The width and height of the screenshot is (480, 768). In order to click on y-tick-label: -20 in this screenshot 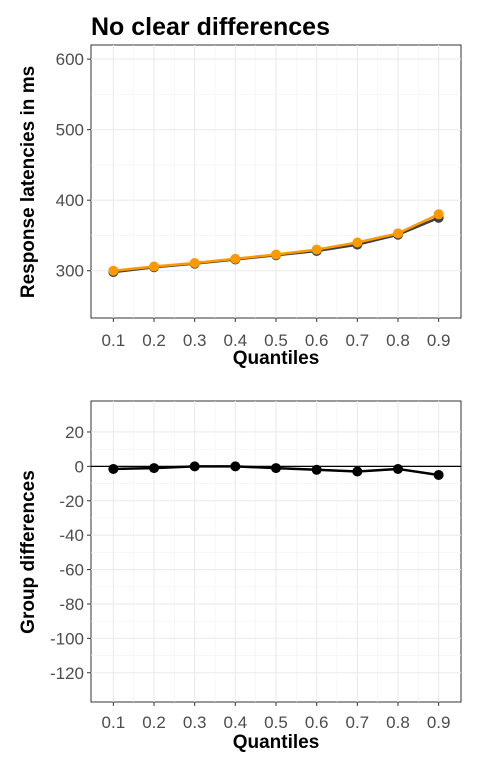, I will do `click(71, 501)`.